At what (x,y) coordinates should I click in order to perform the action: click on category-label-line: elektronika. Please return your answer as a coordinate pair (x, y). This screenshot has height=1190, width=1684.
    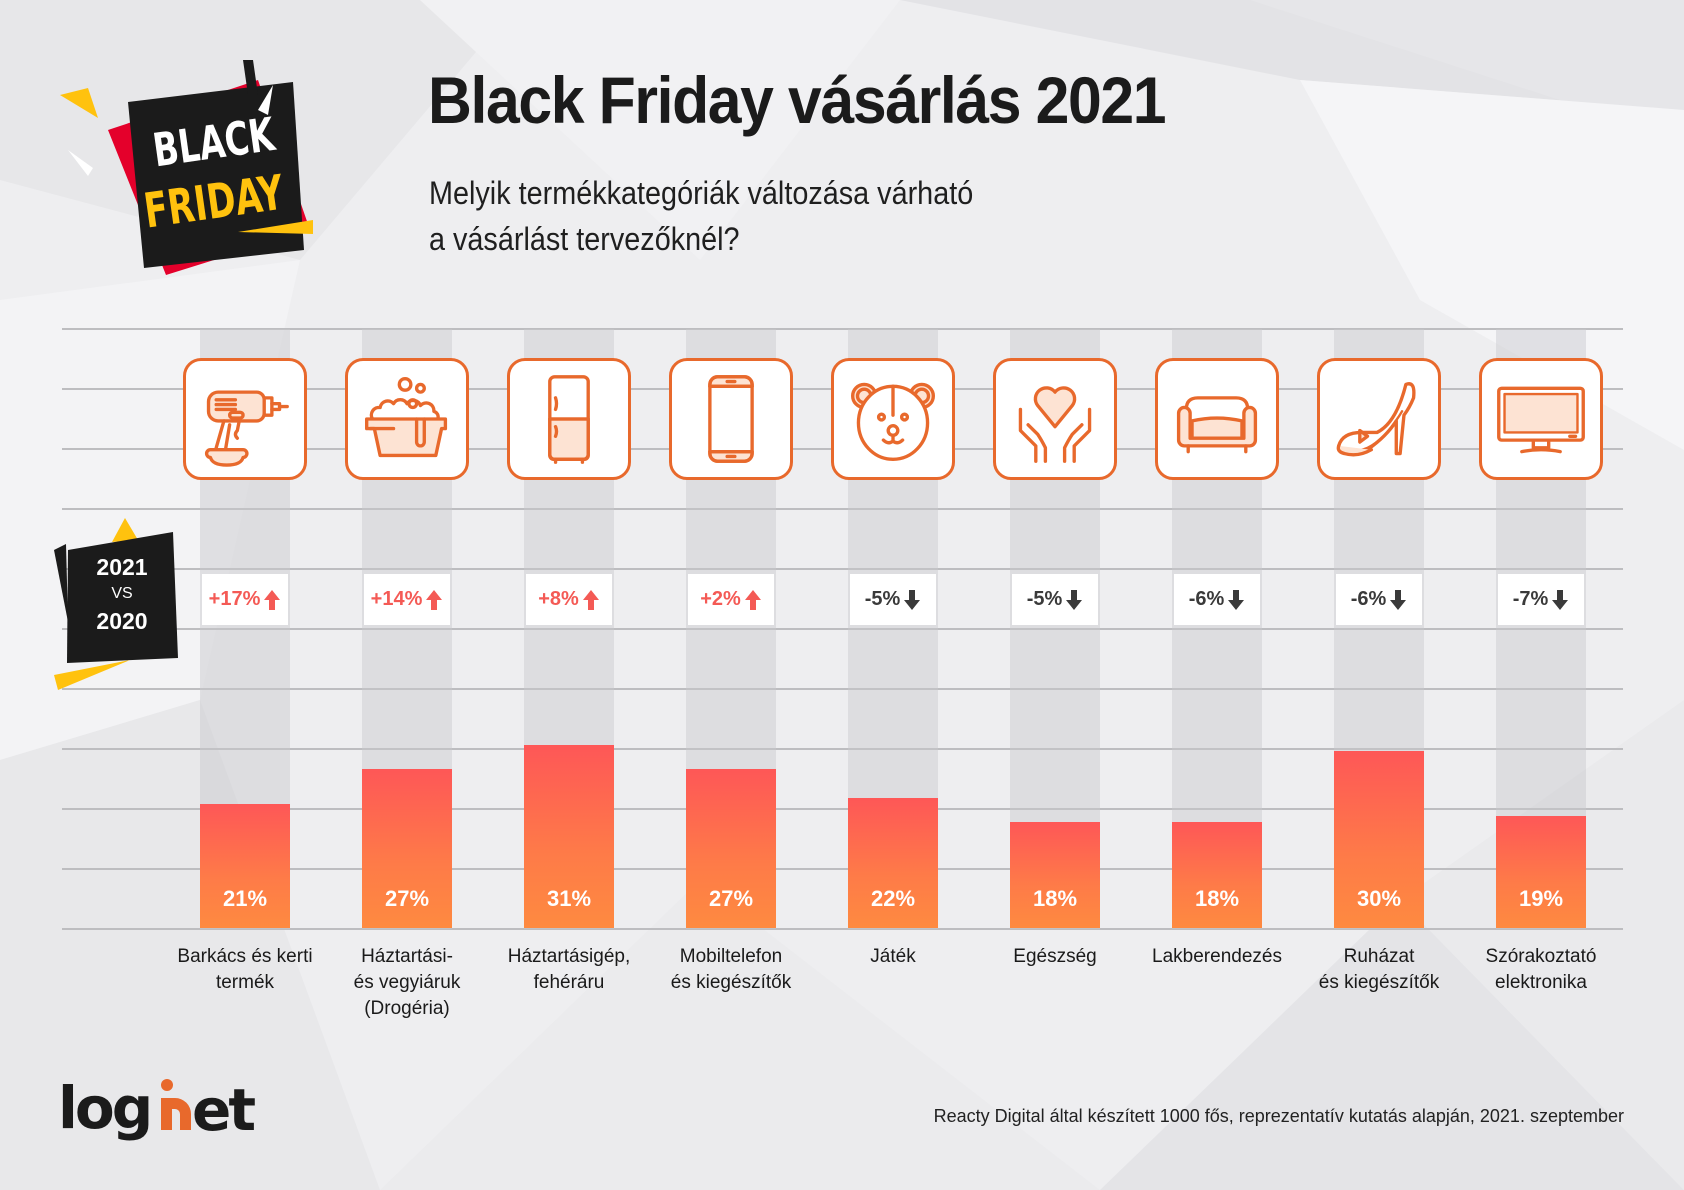
    Looking at the image, I should click on (1541, 982).